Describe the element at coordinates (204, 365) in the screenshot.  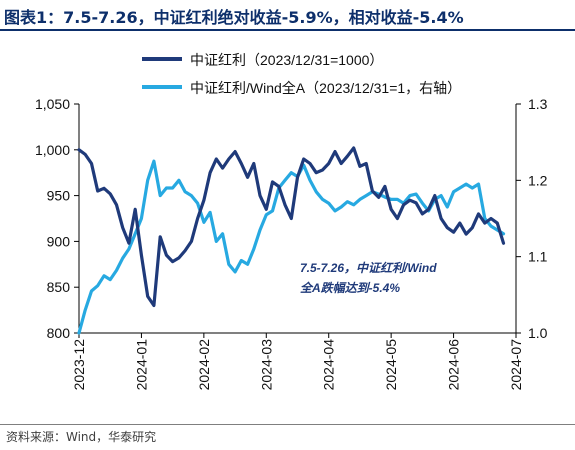
I see `x-tick-label: 2024-02` at that location.